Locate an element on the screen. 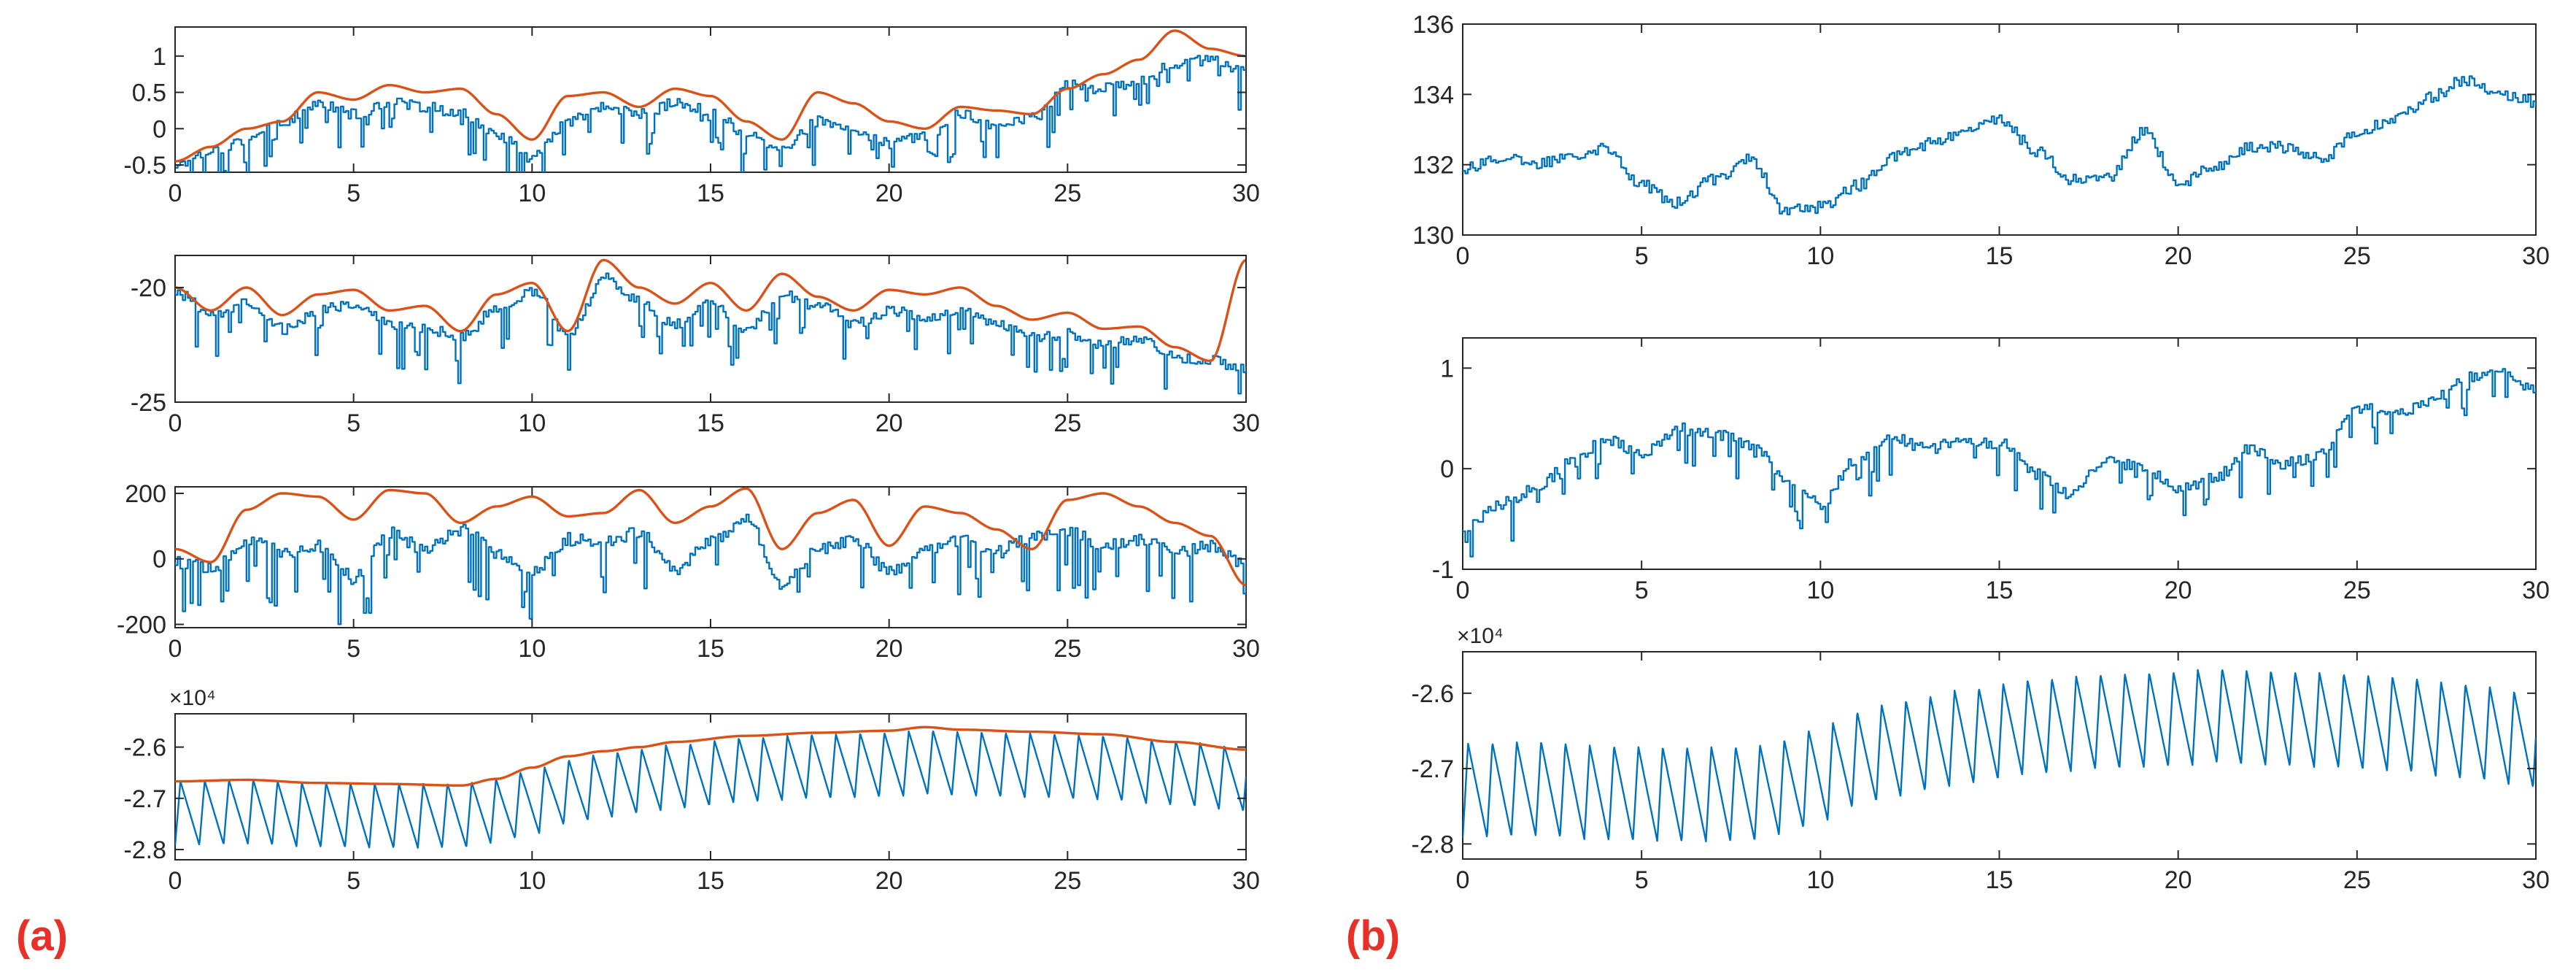 Image resolution: width=2576 pixels, height=978 pixels. a1-ytick-label: -0.5 is located at coordinates (144, 166).